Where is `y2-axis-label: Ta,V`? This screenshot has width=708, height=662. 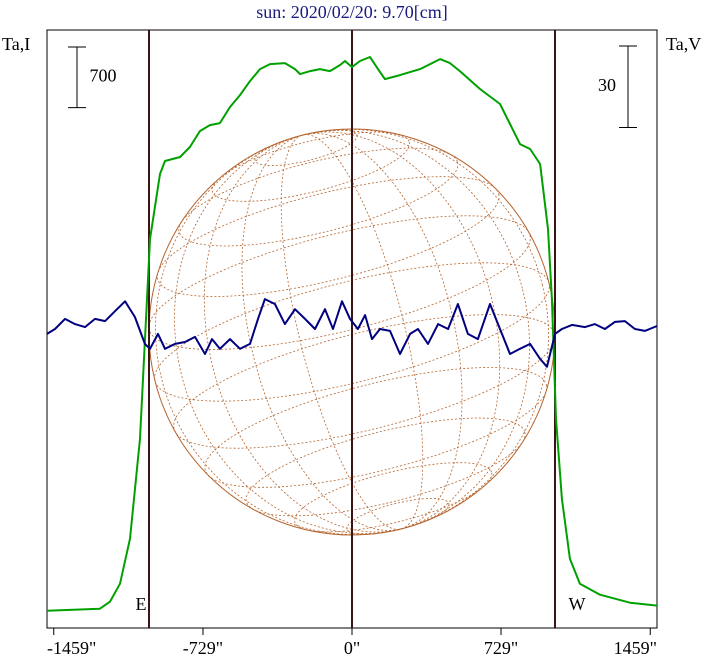 y2-axis-label: Ta,V is located at coordinates (683, 44).